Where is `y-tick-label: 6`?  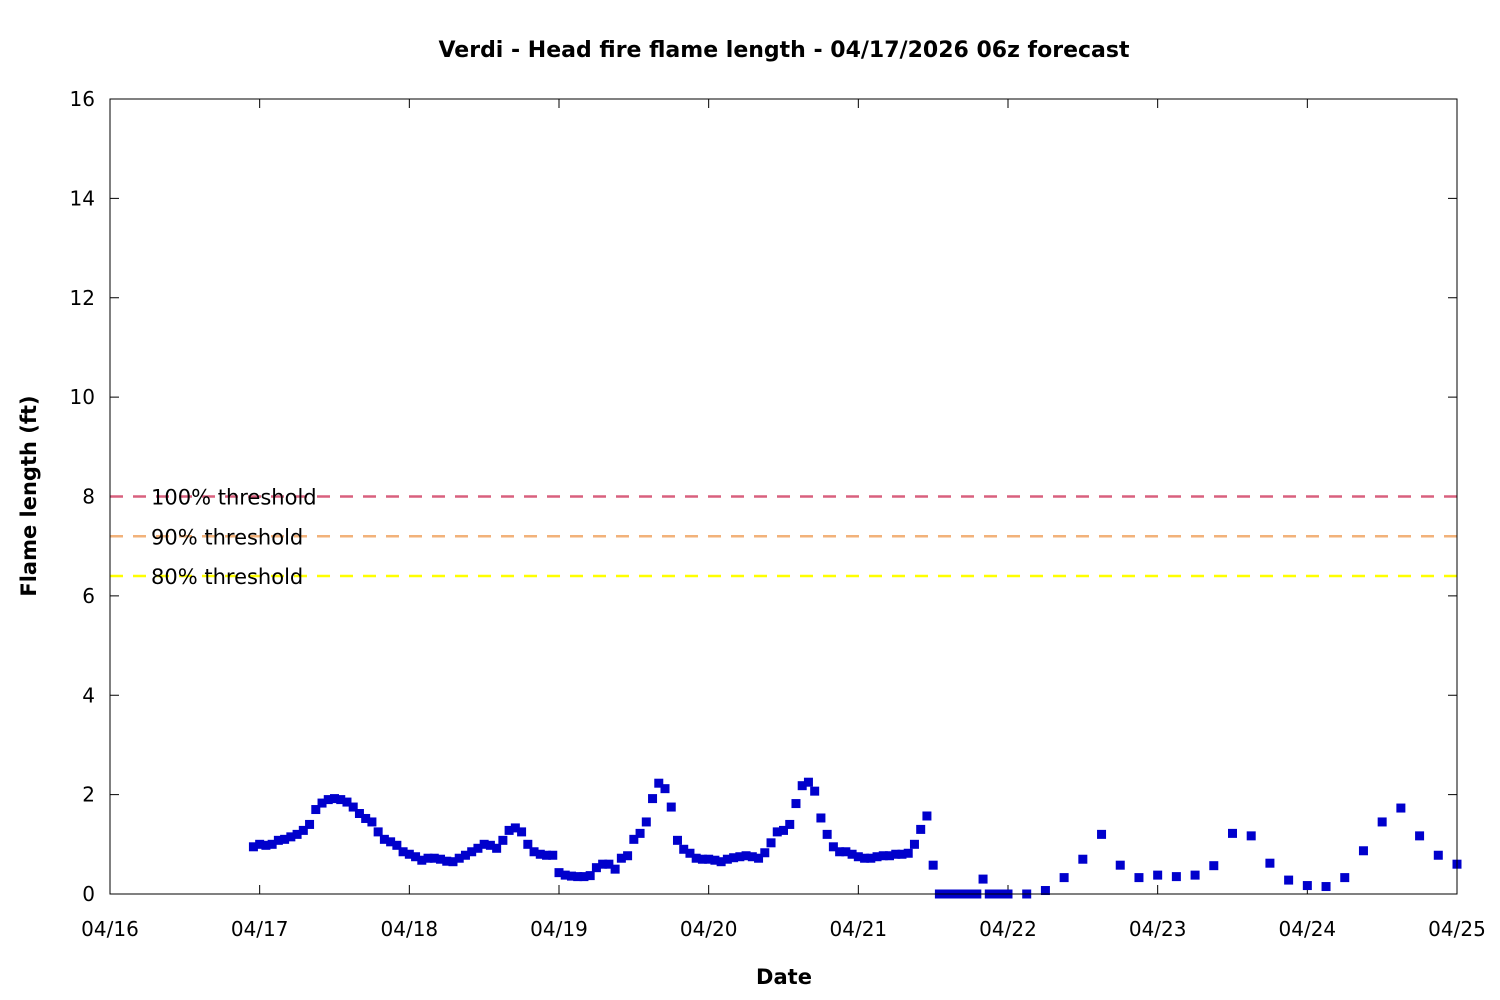
y-tick-label: 6 is located at coordinates (88, 596).